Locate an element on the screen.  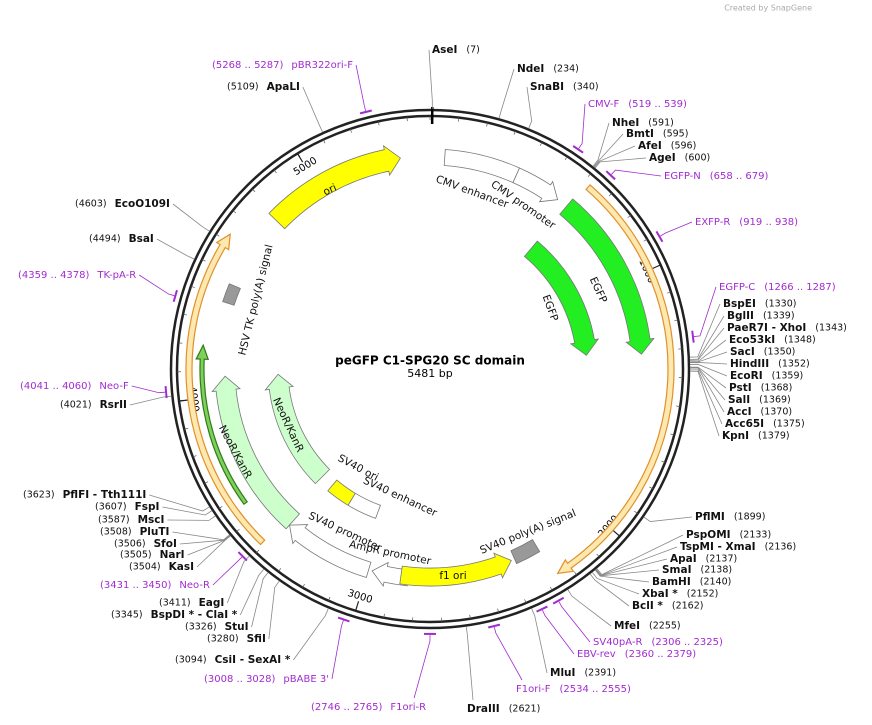
site-position: (596) is located at coordinates (684, 146).